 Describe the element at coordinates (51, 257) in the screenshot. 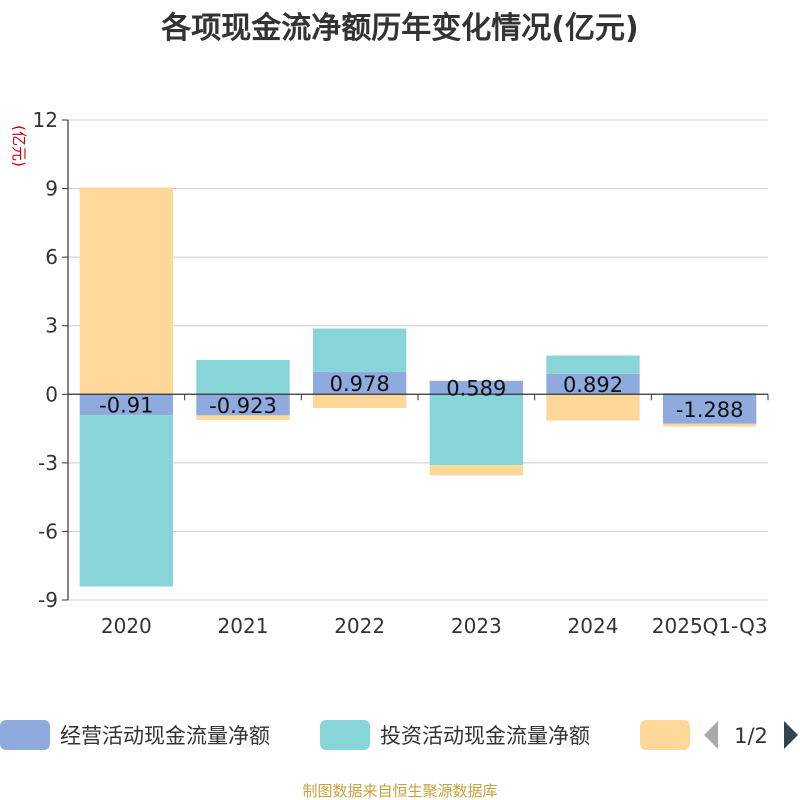

I see `y-tick-label: 6` at that location.